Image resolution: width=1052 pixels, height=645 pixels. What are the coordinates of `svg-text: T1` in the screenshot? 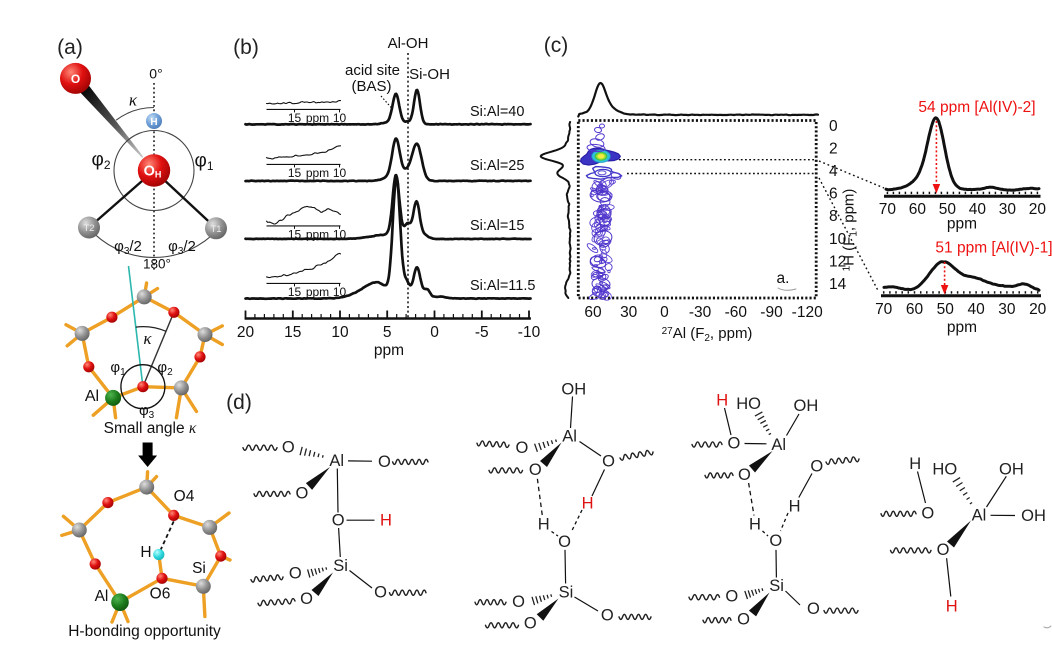 It's located at (215, 229).